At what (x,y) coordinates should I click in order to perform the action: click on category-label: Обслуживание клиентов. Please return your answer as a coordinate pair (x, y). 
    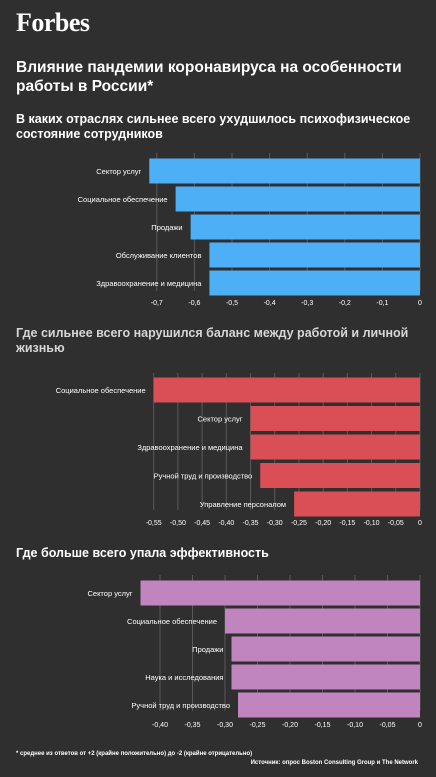
    Looking at the image, I should click on (159, 255).